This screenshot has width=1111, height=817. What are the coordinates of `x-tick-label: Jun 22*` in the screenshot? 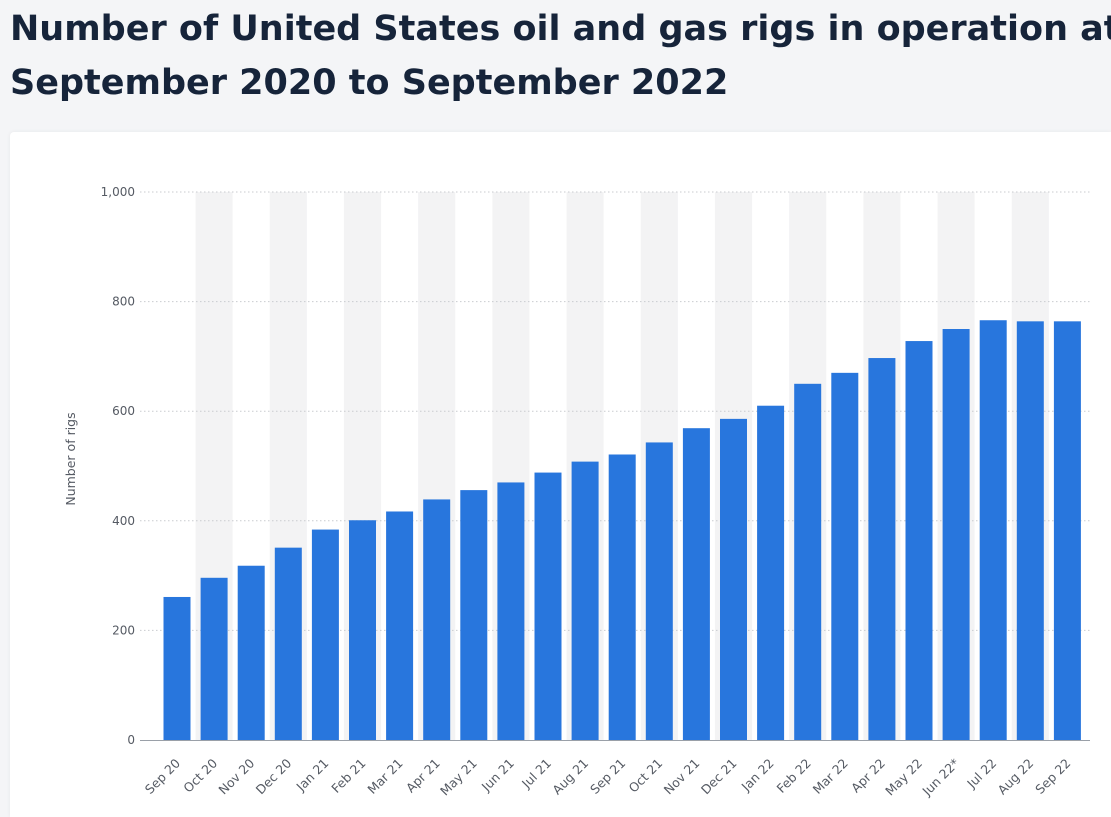 It's located at (941, 778).